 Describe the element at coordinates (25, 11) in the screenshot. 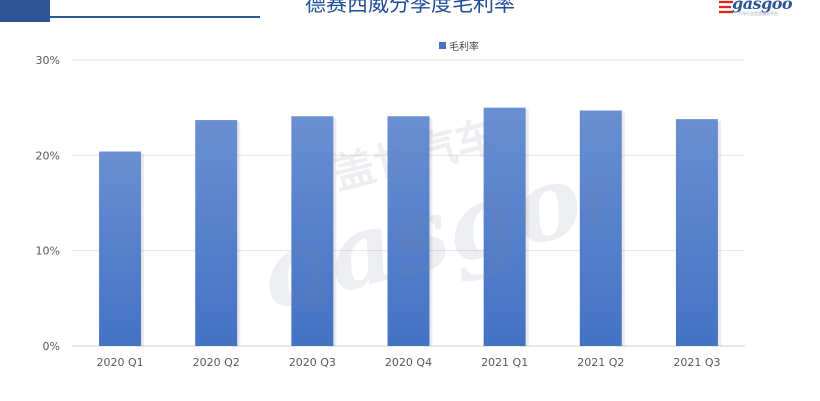

I see `corner-accent` at that location.